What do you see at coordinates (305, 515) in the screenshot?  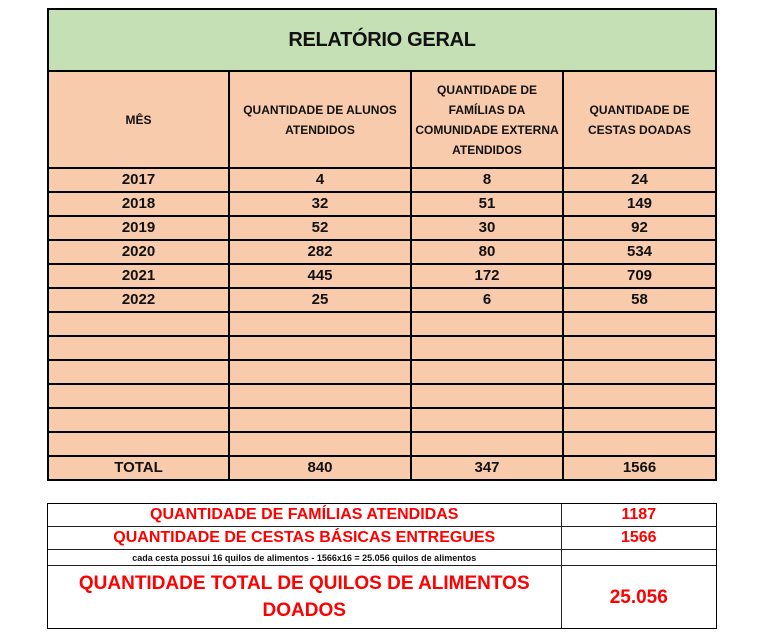 I see `families-label: QUANTIDADE DE FAMÍLIAS ATENDIDAS` at bounding box center [305, 515].